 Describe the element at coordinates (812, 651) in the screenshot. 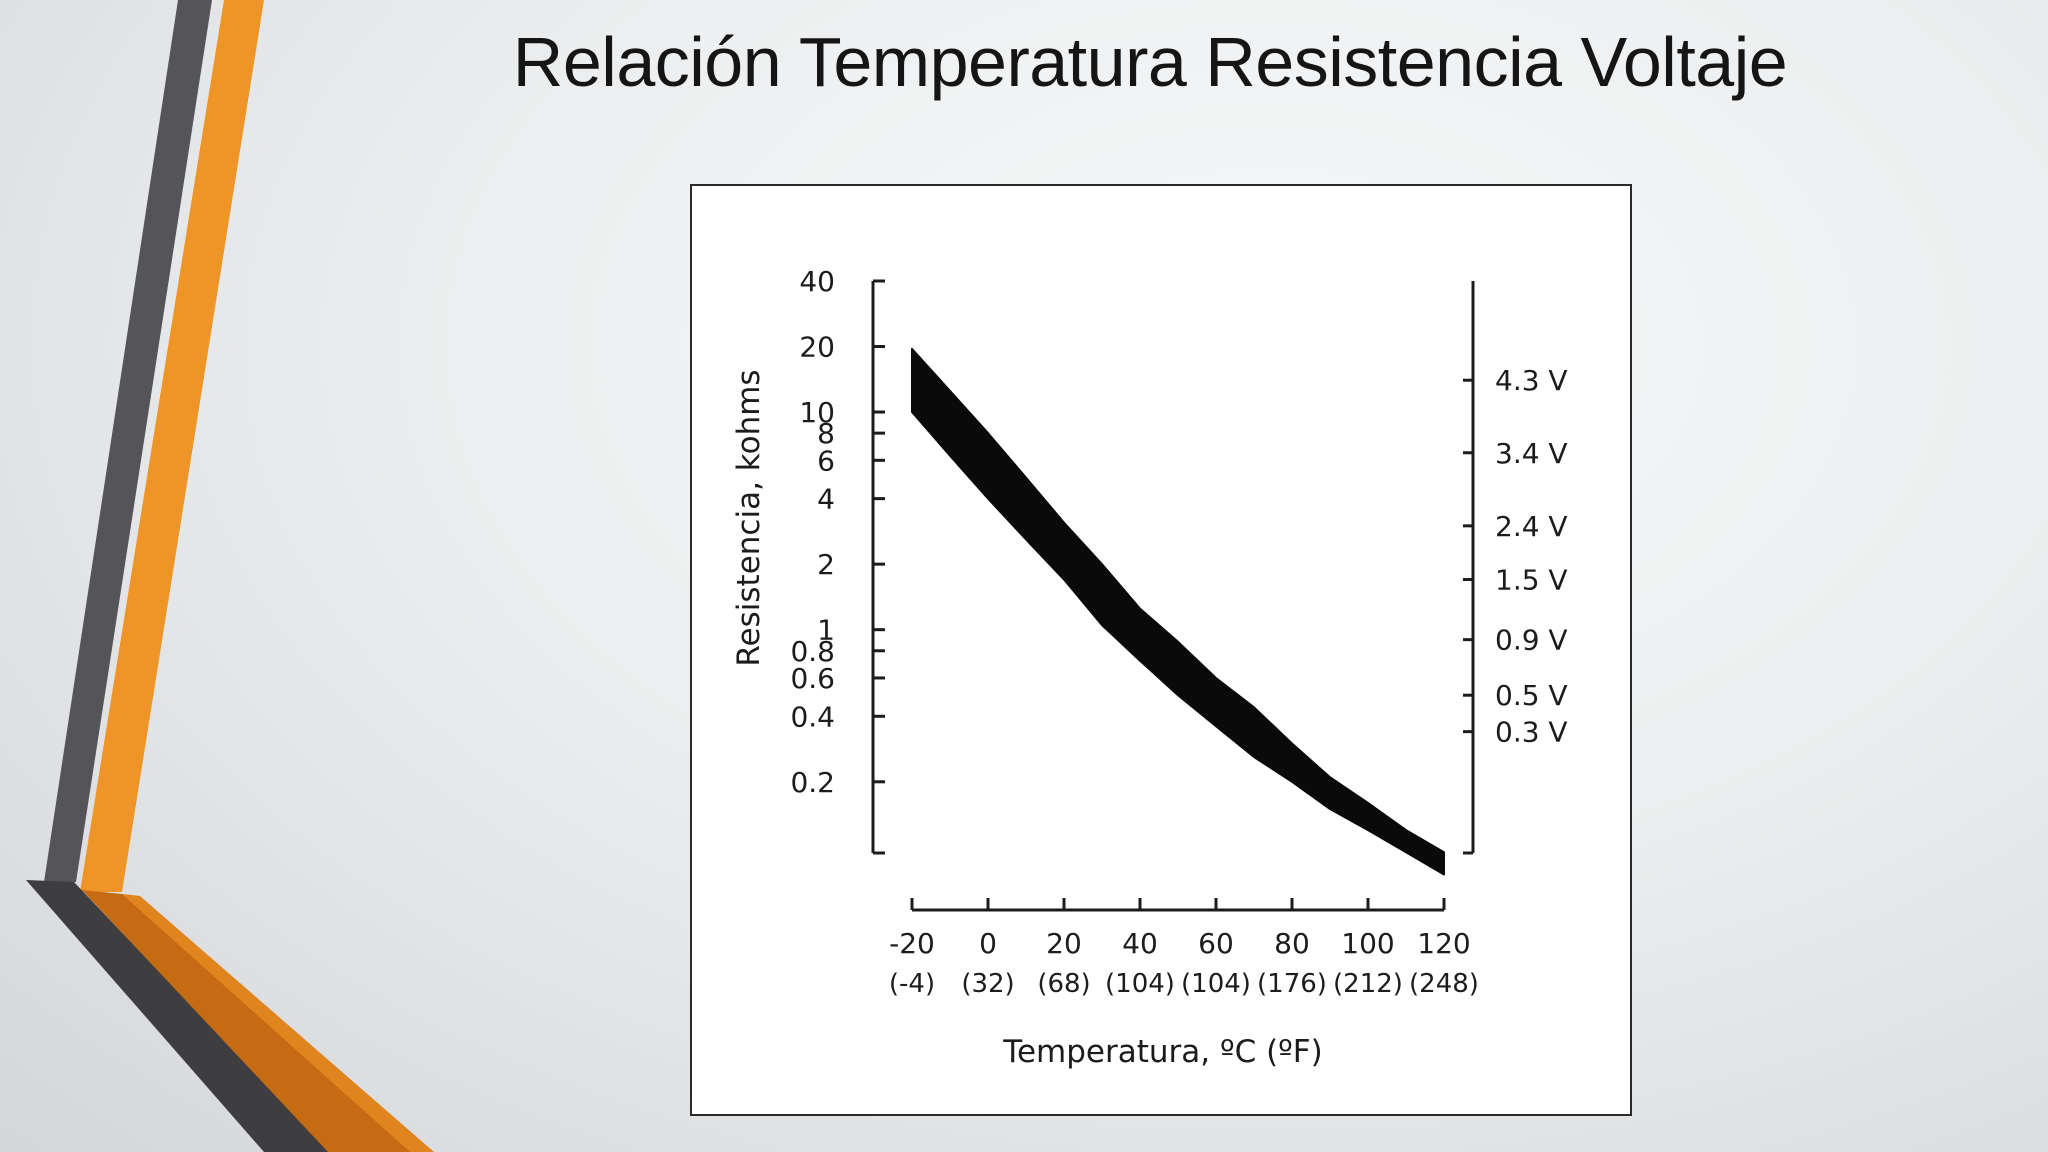

I see `y-tick-label: 0.8` at that location.